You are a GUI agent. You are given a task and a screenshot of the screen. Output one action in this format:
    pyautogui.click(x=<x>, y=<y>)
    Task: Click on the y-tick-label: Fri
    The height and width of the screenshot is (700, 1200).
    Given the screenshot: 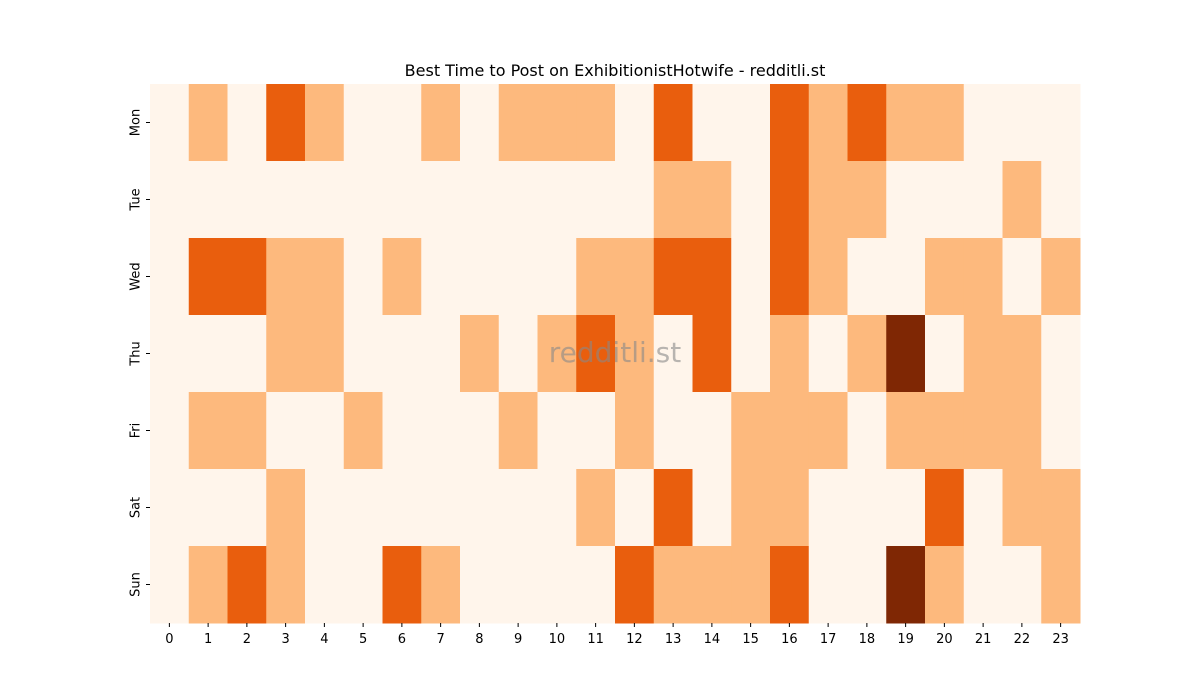 What is the action you would take?
    pyautogui.click(x=136, y=431)
    